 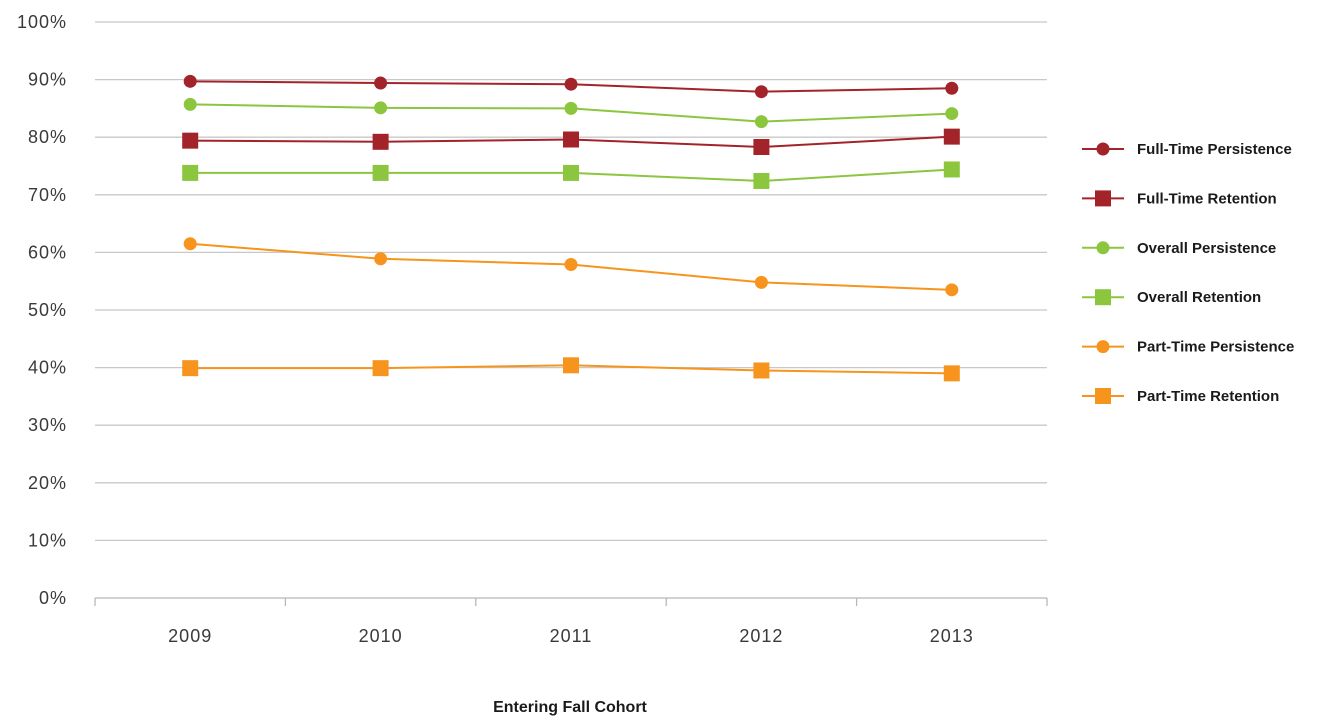 I want to click on y-tick-label: 100%, so click(x=42, y=22).